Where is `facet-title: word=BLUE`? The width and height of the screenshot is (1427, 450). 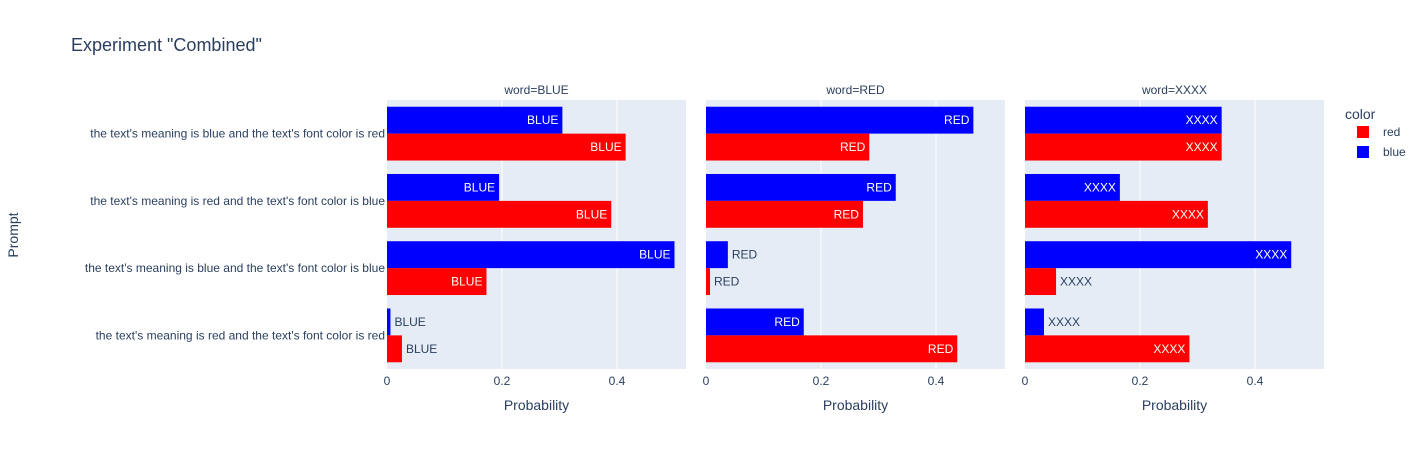
facet-title: word=BLUE is located at coordinates (535, 90).